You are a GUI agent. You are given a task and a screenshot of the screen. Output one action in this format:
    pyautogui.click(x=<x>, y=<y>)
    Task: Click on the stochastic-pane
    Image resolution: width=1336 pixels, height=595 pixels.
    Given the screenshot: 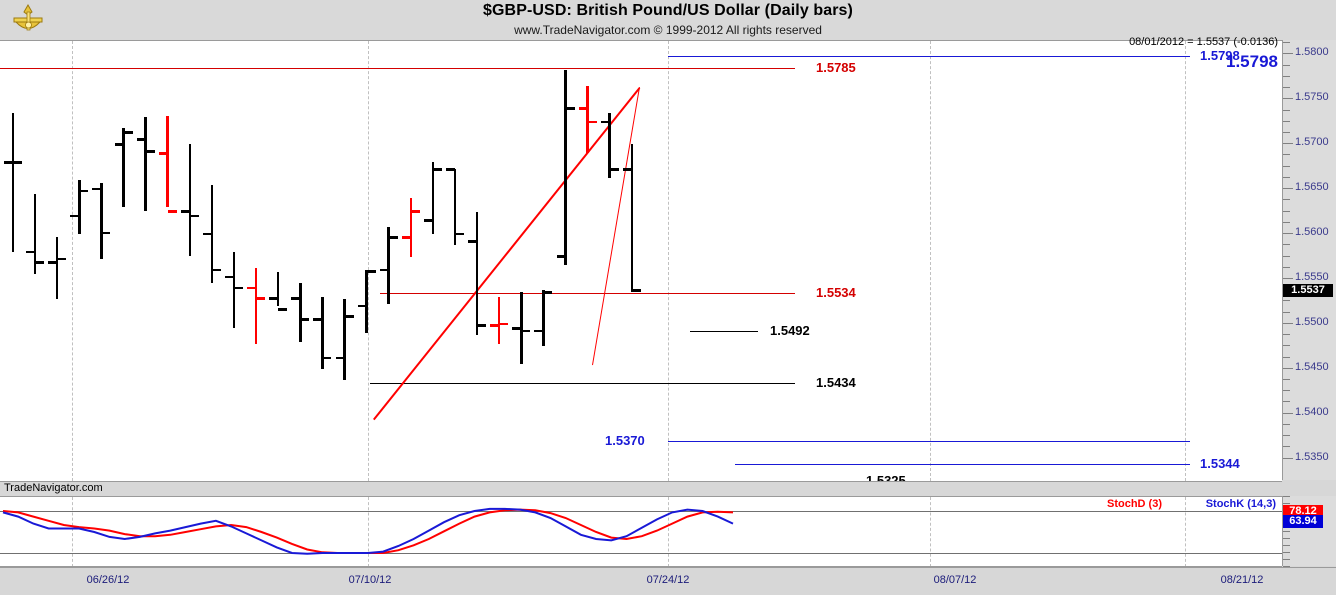 What is the action you would take?
    pyautogui.click(x=641, y=532)
    